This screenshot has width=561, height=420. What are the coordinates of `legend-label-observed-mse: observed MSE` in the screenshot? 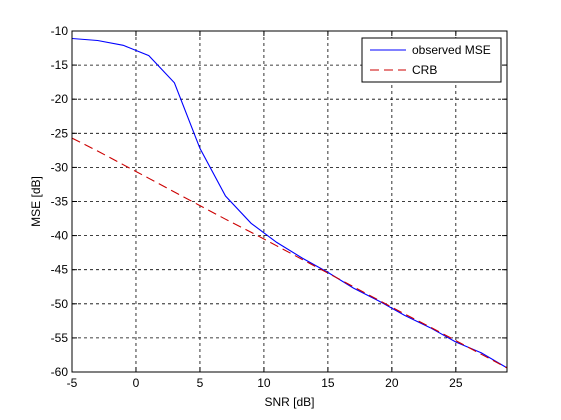 It's located at (451, 50).